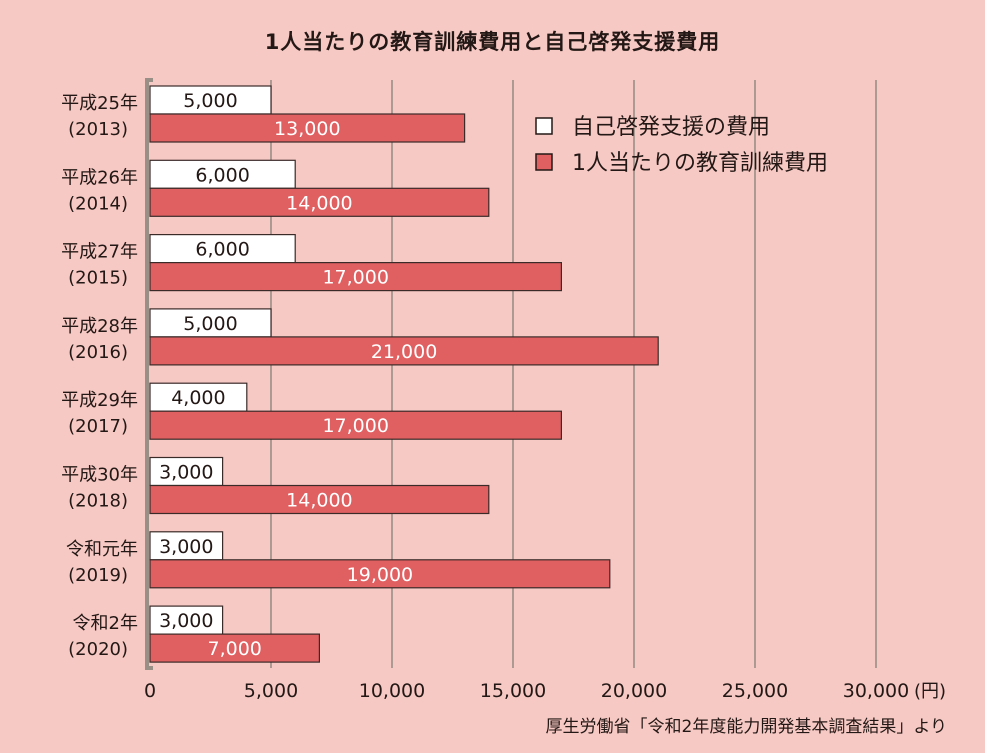 This screenshot has height=753, width=985. What do you see at coordinates (98, 575) in the screenshot?
I see `category-year-label: (2019)` at bounding box center [98, 575].